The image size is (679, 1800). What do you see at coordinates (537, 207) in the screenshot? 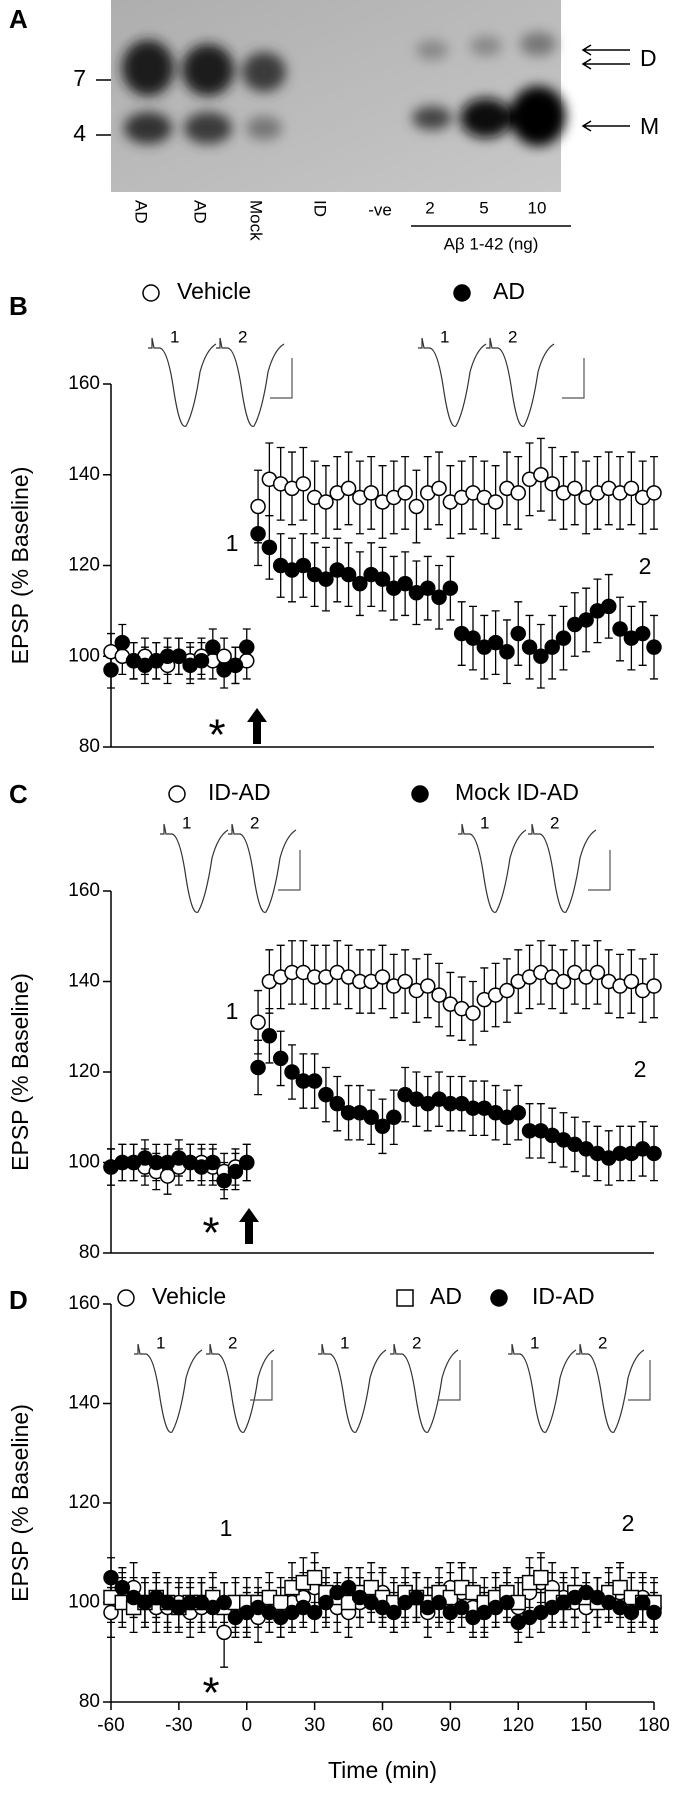
I see `lane-label: 10` at bounding box center [537, 207].